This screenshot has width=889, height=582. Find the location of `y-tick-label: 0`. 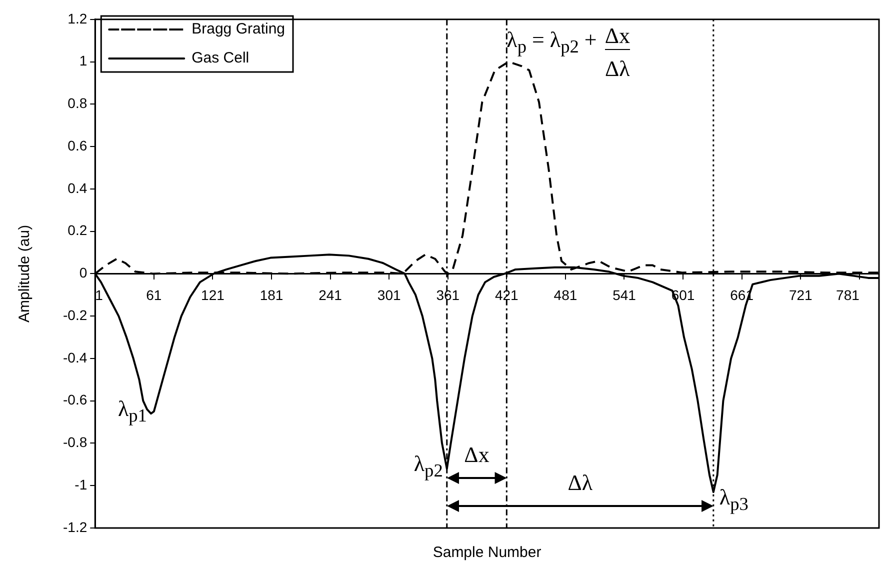

y-tick-label: 0 is located at coordinates (83, 272).